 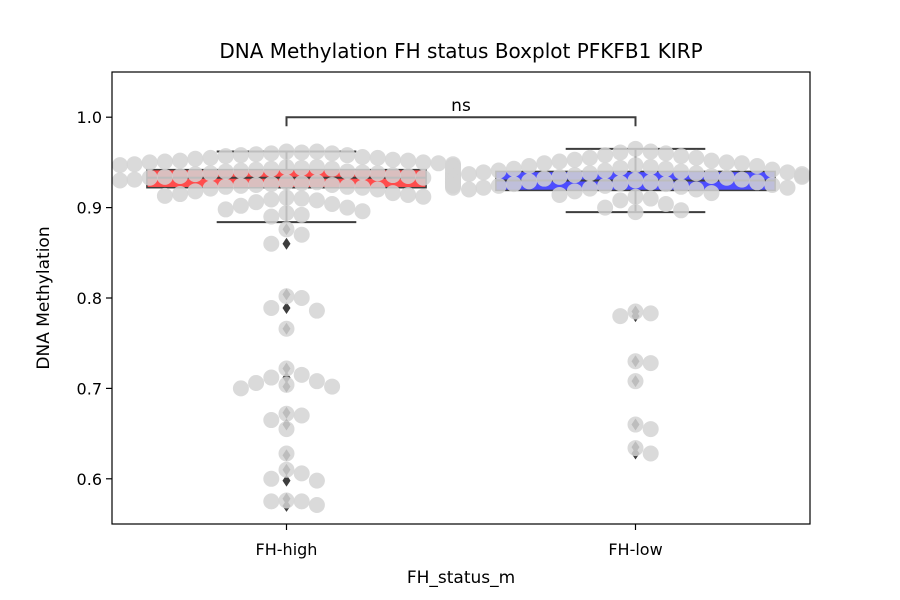 I want to click on significance-bracket: ns, so click(x=461, y=111).